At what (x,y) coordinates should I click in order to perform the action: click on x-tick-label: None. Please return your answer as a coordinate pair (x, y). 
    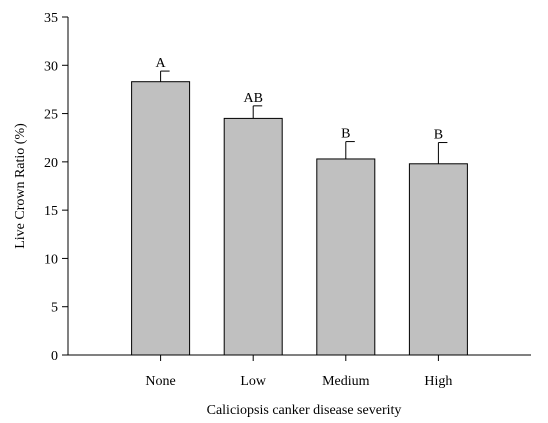
    Looking at the image, I should click on (160, 381).